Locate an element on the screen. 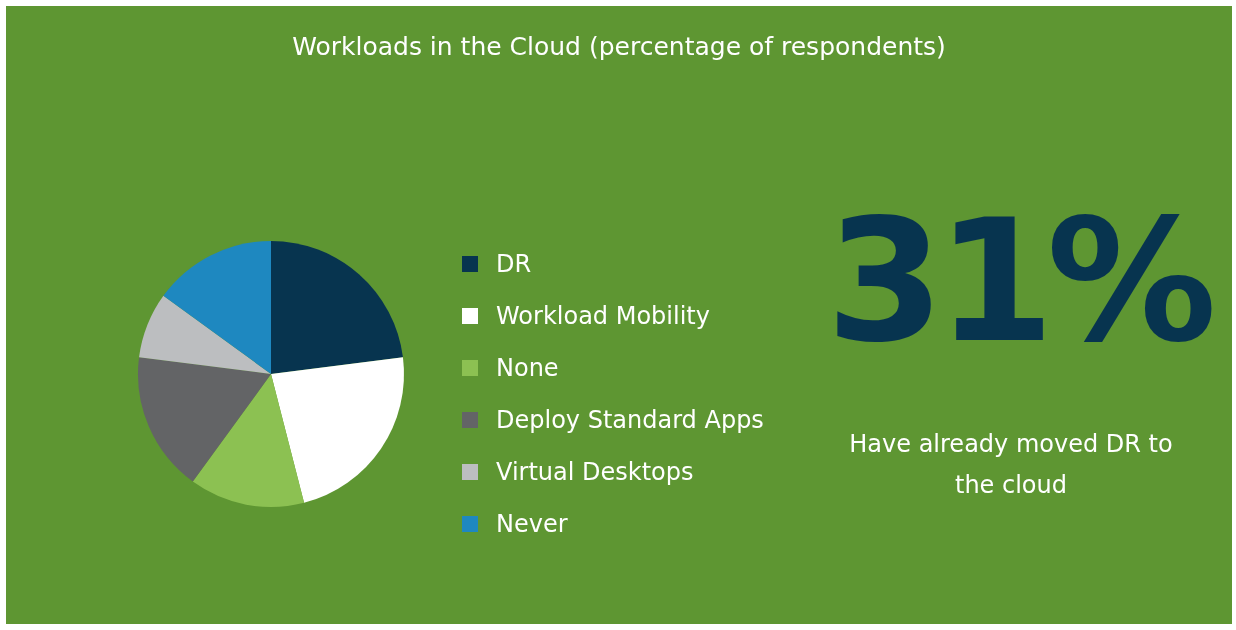 The width and height of the screenshot is (1236, 630). text: Have already moved DR to the cloud is located at coordinates (1011, 465).